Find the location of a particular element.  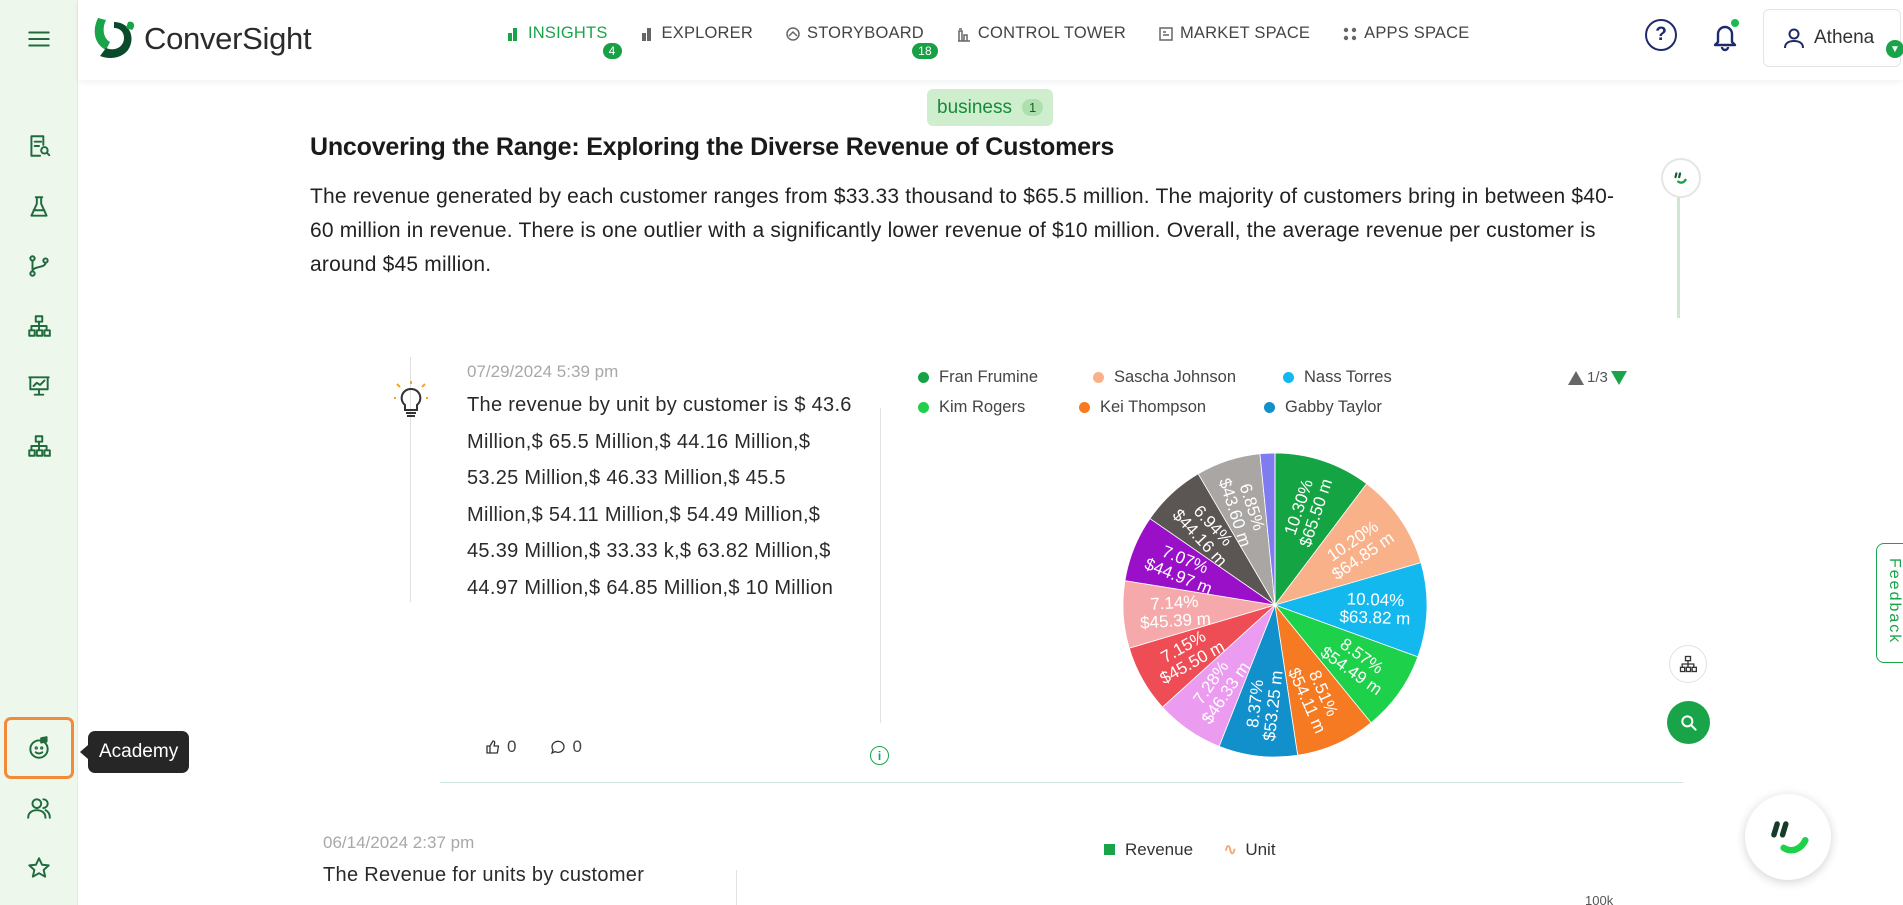

sidebar is located at coordinates (39, 452).